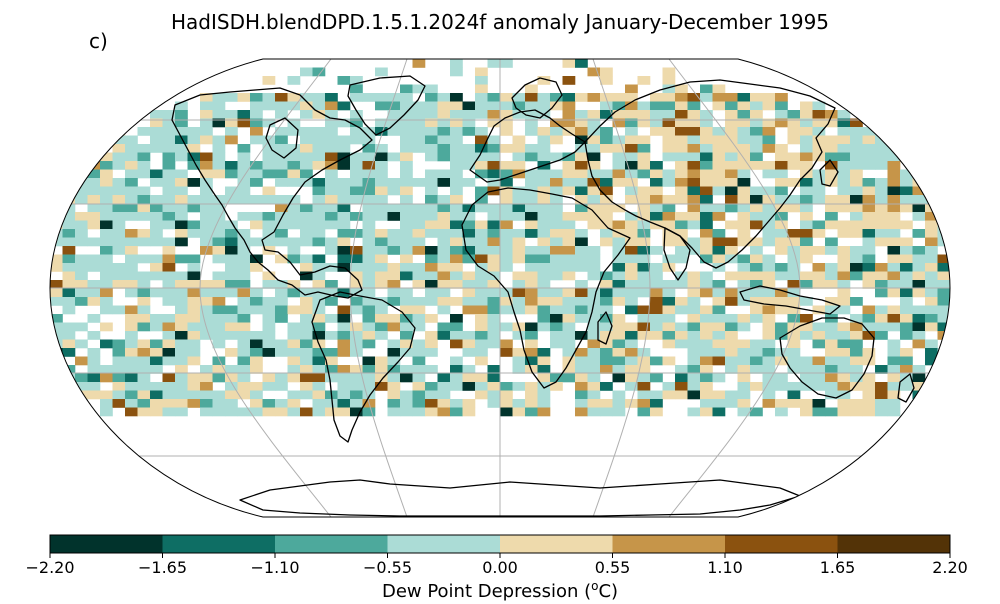  I want to click on colorbar-bin, so click(106, 544).